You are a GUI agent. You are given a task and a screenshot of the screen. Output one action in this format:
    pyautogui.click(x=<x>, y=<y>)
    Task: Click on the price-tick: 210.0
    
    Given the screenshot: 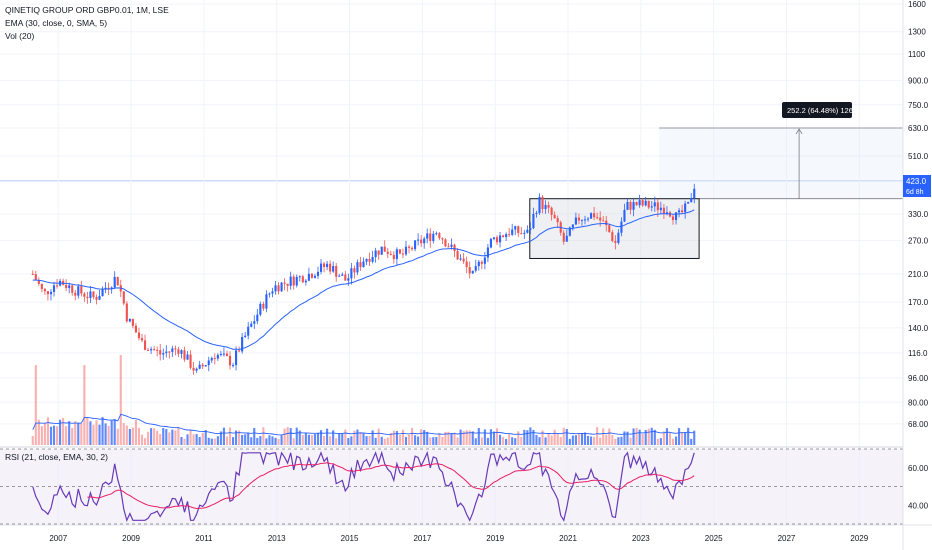 What is the action you would take?
    pyautogui.click(x=918, y=274)
    